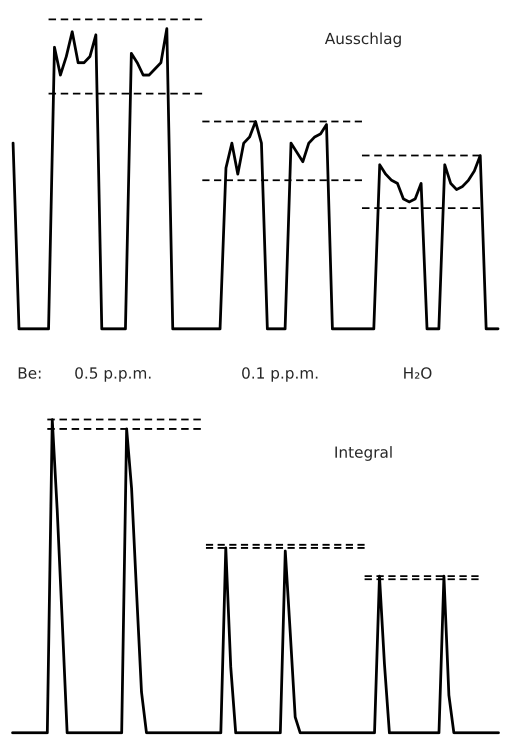 This screenshot has height=739, width=506. What do you see at coordinates (280, 374) in the screenshot?
I see `text: 0.1 p.p.m.` at bounding box center [280, 374].